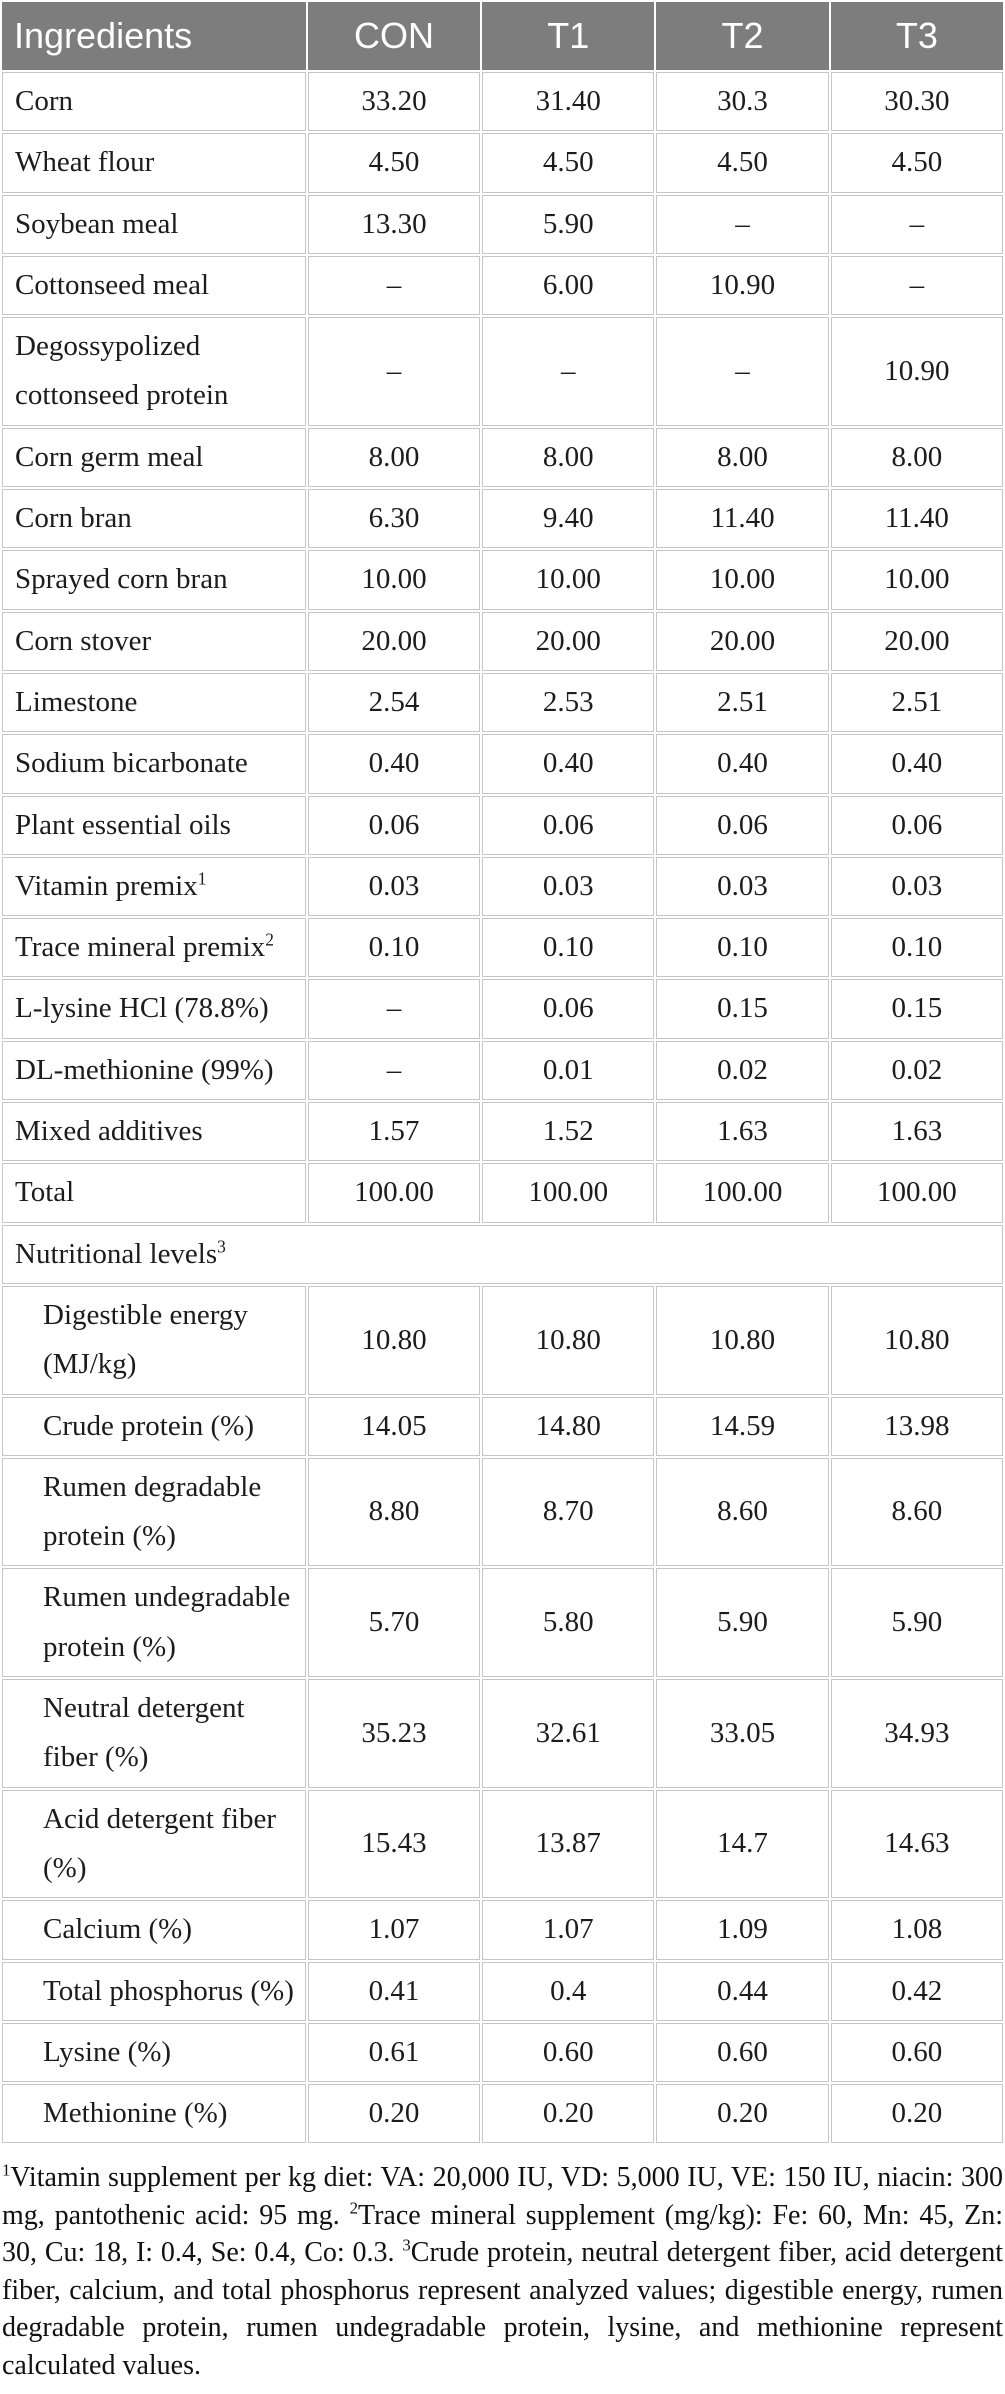  What do you see at coordinates (394, 2052) in the screenshot?
I see `value-cell: 0.61` at bounding box center [394, 2052].